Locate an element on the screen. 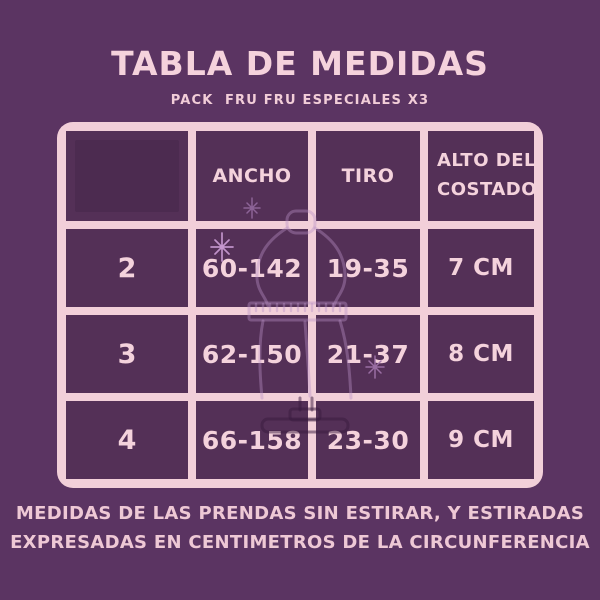 The height and width of the screenshot is (600, 600). header-cell-ancho: ANCHO is located at coordinates (252, 176).